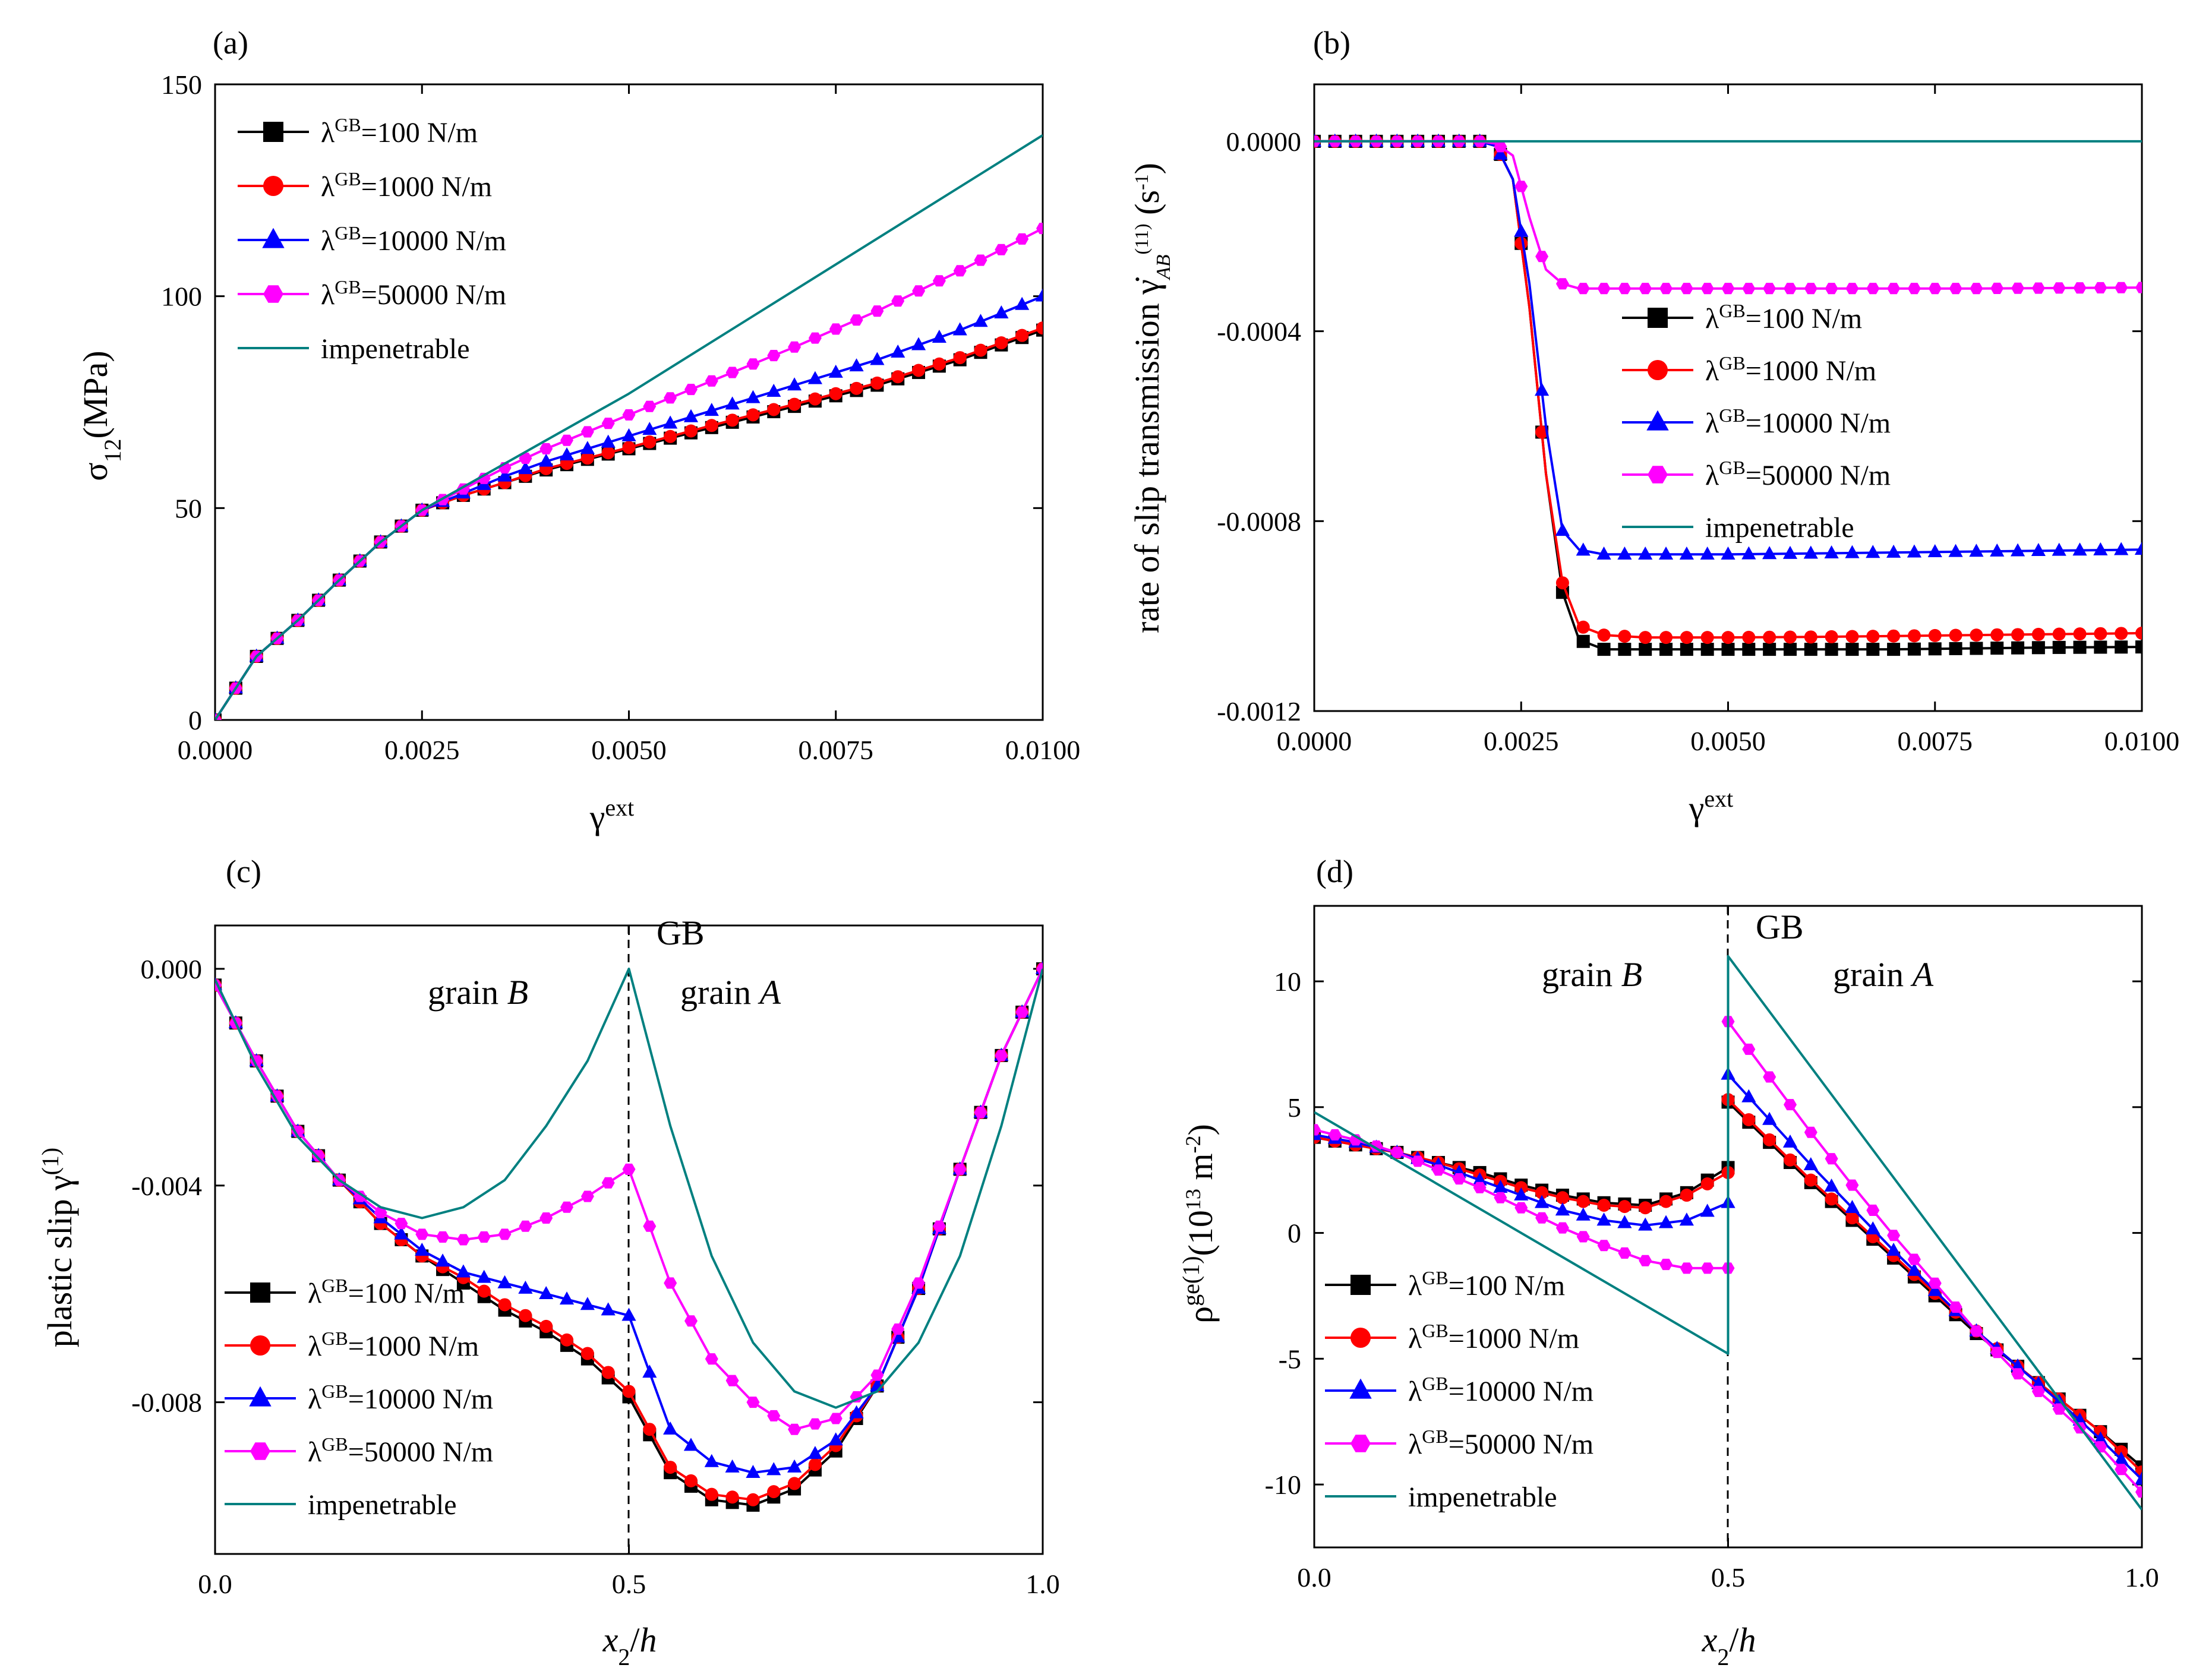  Describe the element at coordinates (1151, 398) in the screenshot. I see `panel-b-y-title: rate of slip transmission γ̇AB(11) (s-1)` at that location.